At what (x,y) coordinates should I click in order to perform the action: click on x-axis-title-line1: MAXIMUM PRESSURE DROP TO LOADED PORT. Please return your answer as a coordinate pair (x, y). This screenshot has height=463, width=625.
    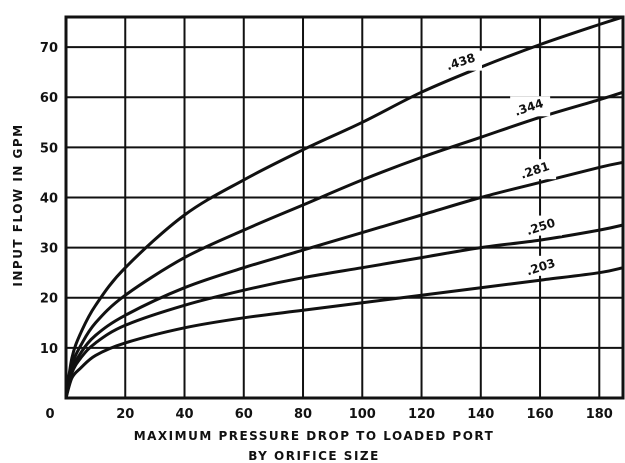
    Looking at the image, I should click on (314, 436).